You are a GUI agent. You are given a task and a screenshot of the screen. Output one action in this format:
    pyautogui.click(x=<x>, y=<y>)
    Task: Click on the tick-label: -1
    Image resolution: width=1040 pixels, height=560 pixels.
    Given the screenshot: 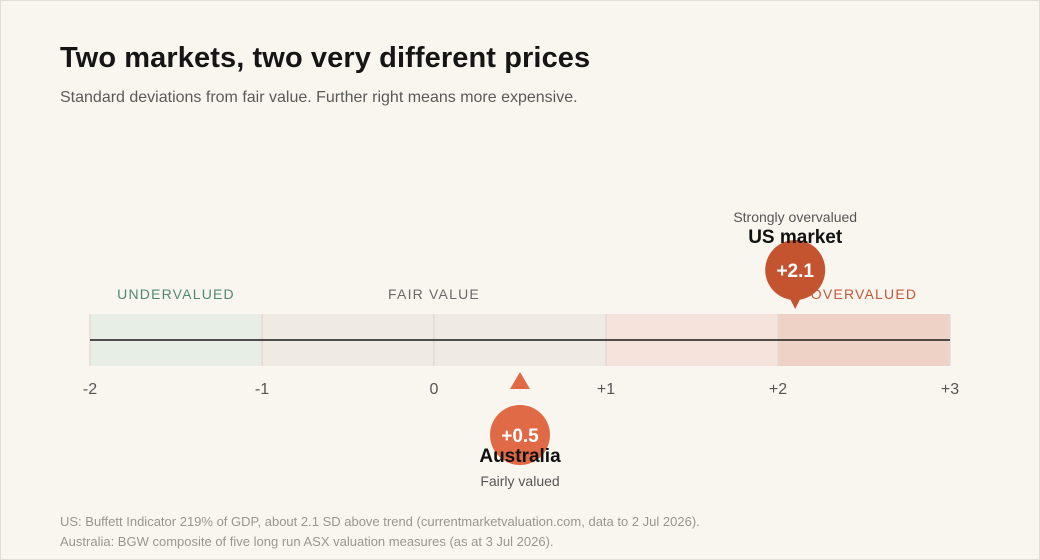 What is the action you would take?
    pyautogui.click(x=262, y=389)
    